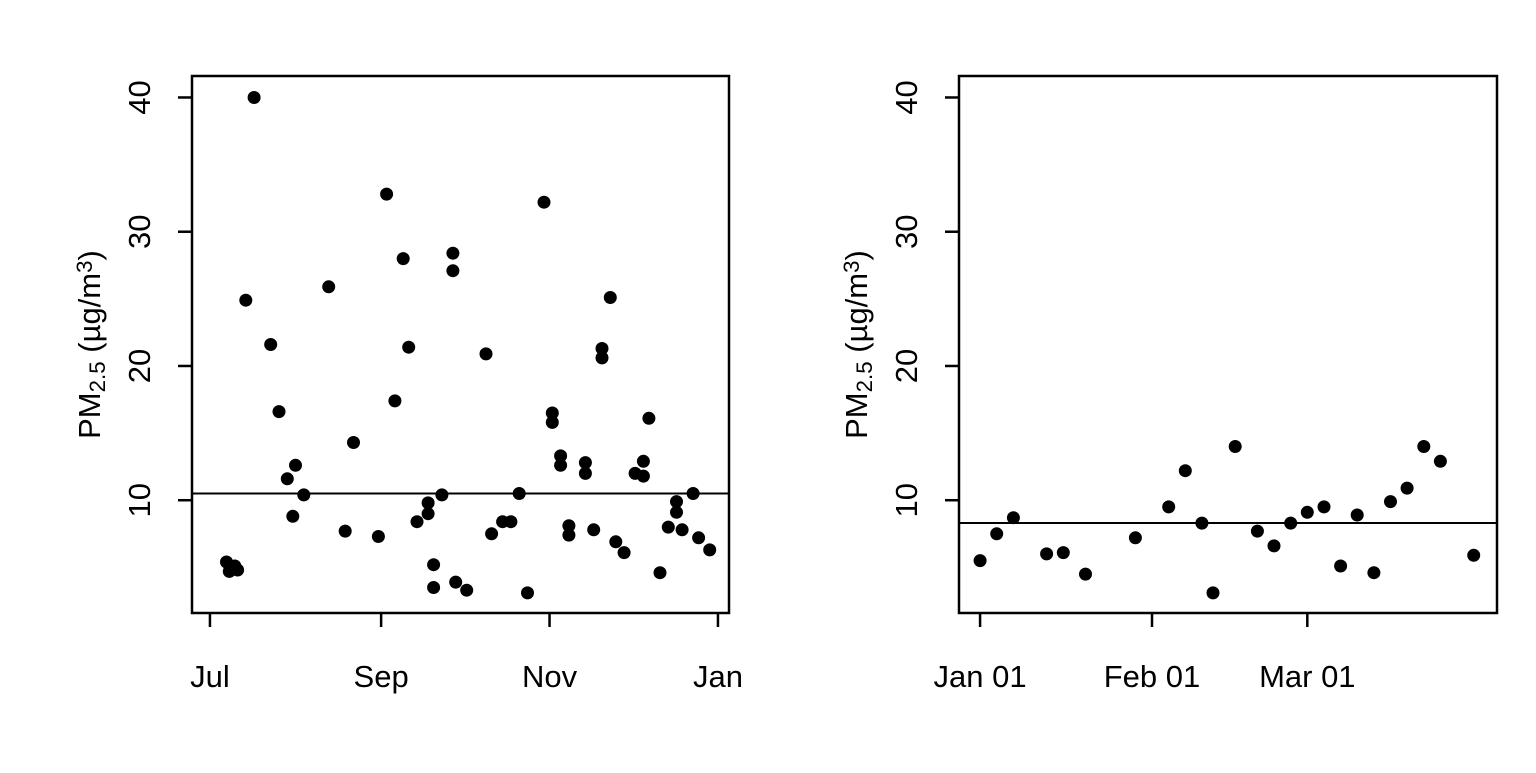  What do you see at coordinates (381, 676) in the screenshot?
I see `x-tick-label: Sep` at bounding box center [381, 676].